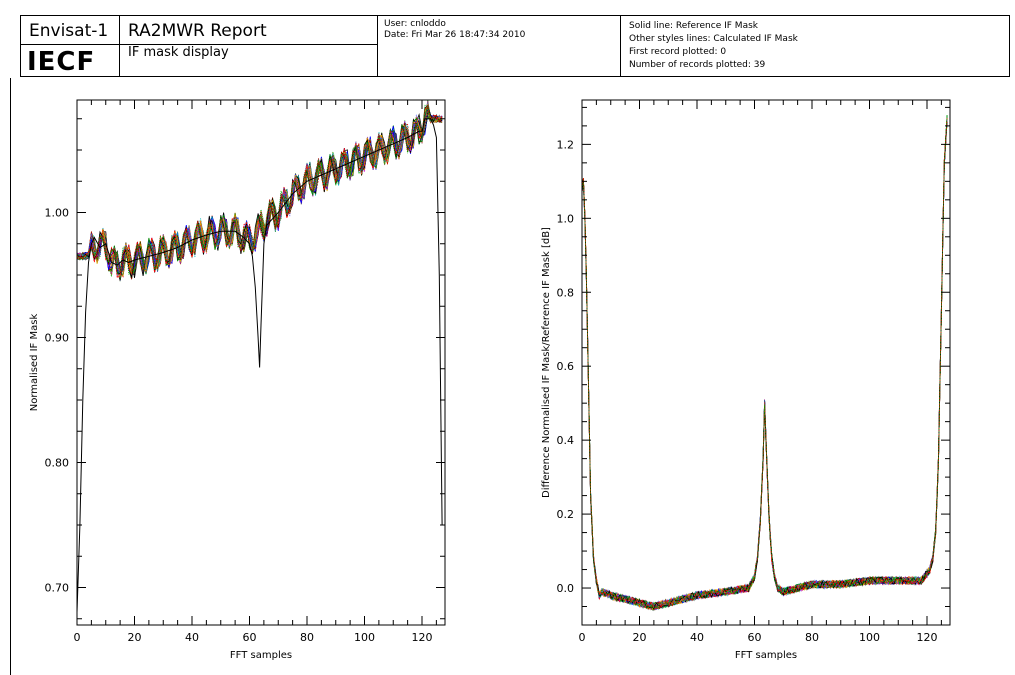 This screenshot has height=675, width=1015. I want to click on title-cell: RA2MWR Report IF mask display, so click(248, 46).